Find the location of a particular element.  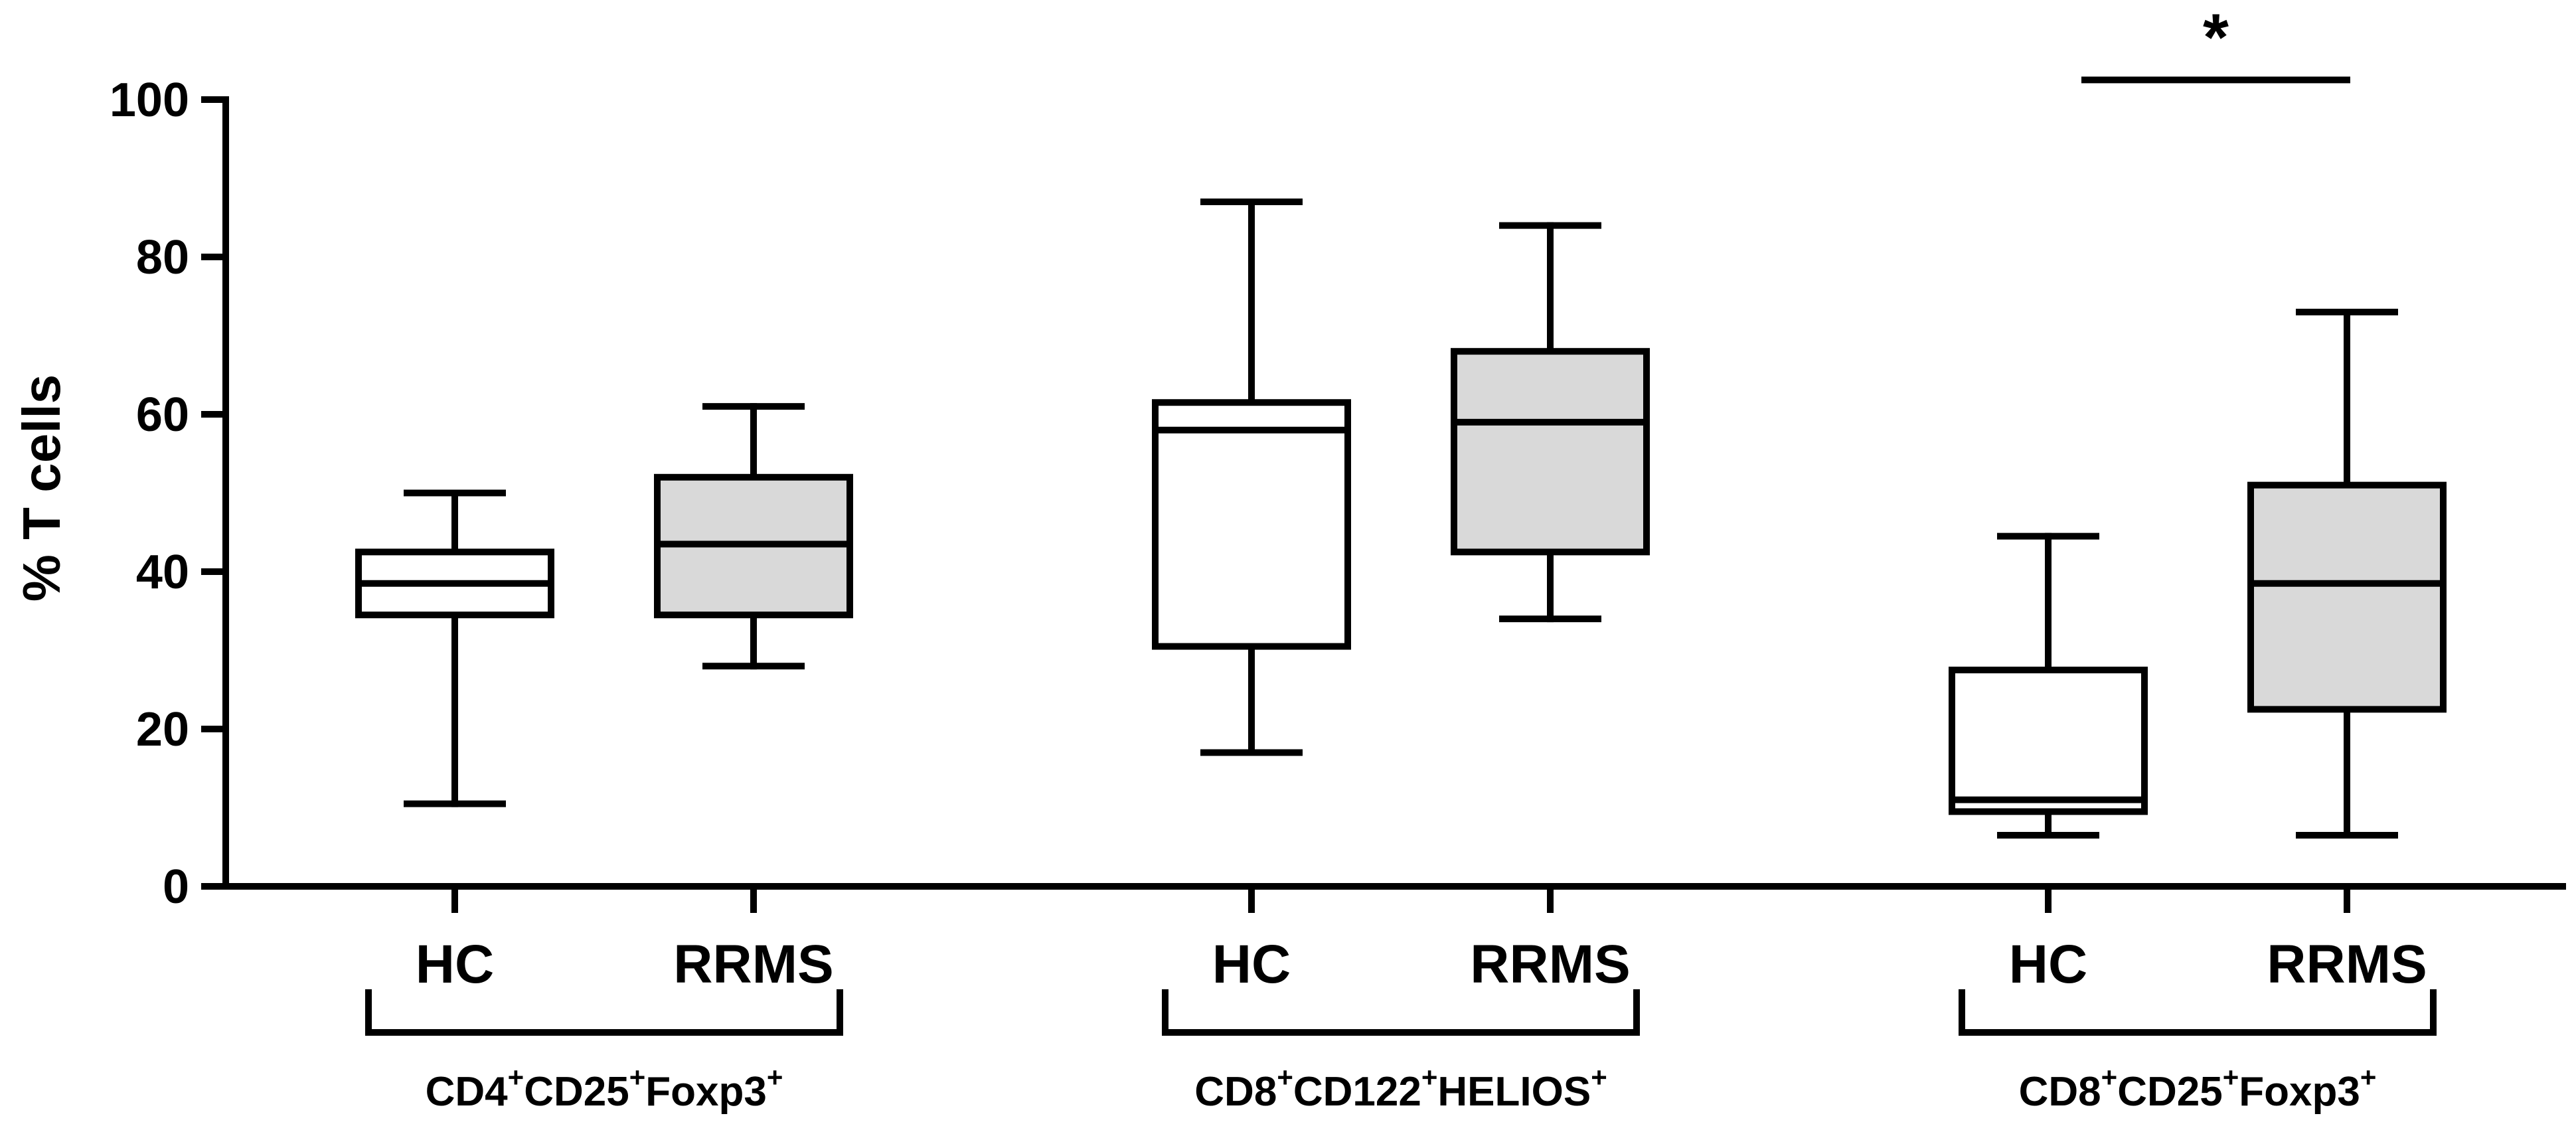

group-label: CD8+CD122+HELIOS+ is located at coordinates (1400, 1089).